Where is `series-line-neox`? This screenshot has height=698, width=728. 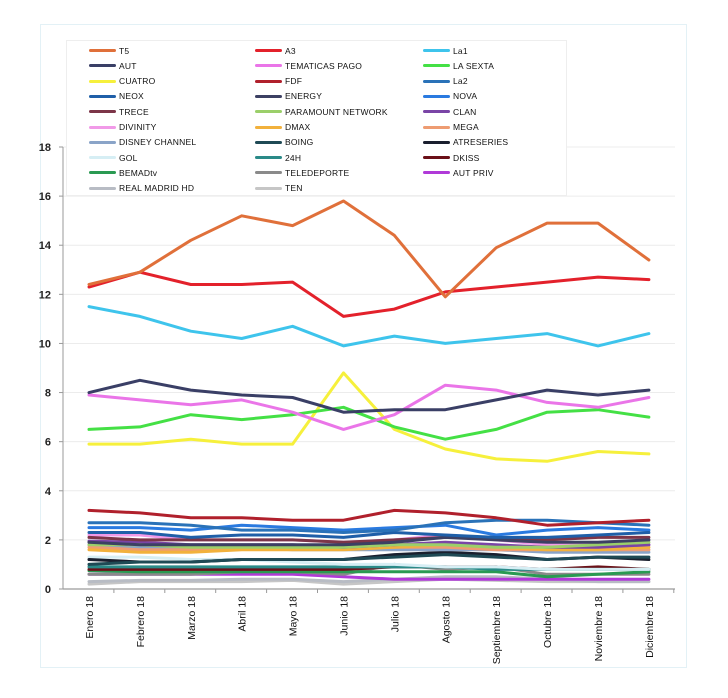
series-line-neox is located at coordinates (369, 535).